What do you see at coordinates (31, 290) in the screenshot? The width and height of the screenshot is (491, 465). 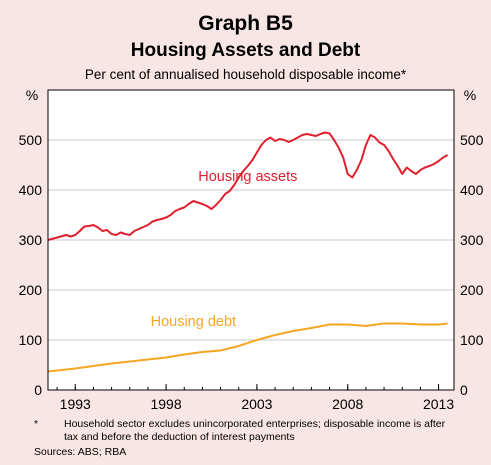 I see `y-tick-label-left: 200` at bounding box center [31, 290].